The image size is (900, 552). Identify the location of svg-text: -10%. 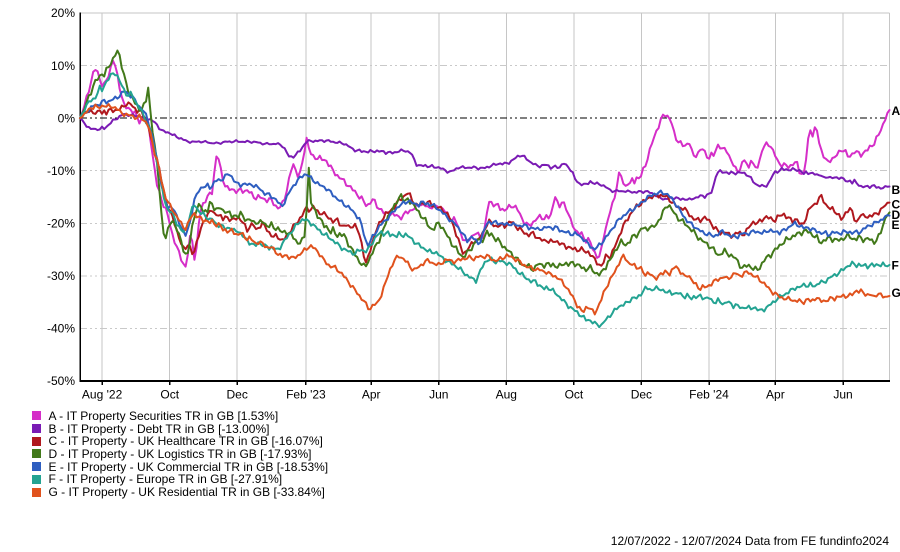
(61, 171).